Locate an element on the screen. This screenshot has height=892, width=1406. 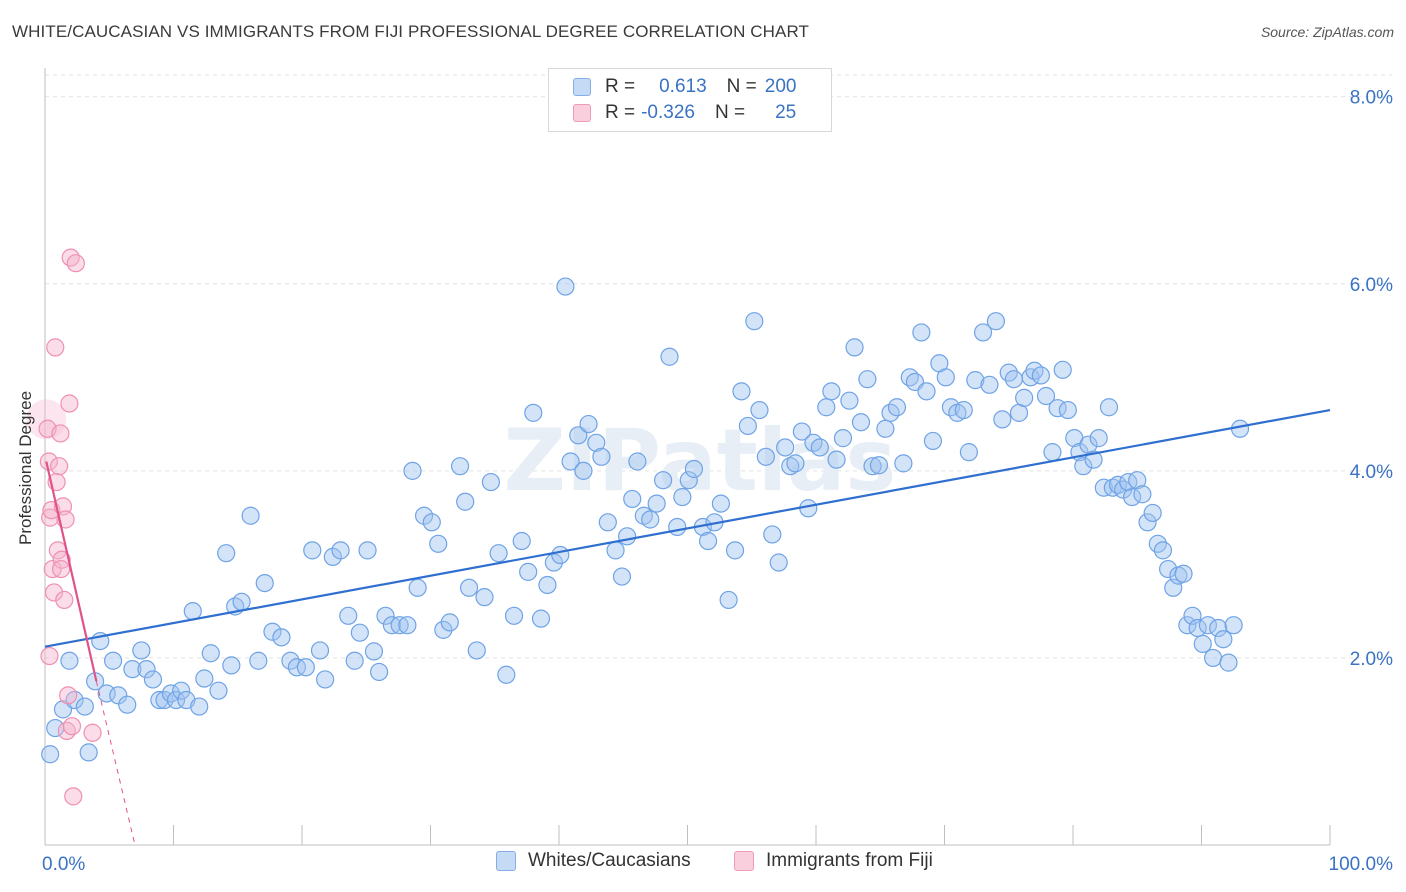
y-tick-label: 6.0% is located at coordinates (1371, 285).